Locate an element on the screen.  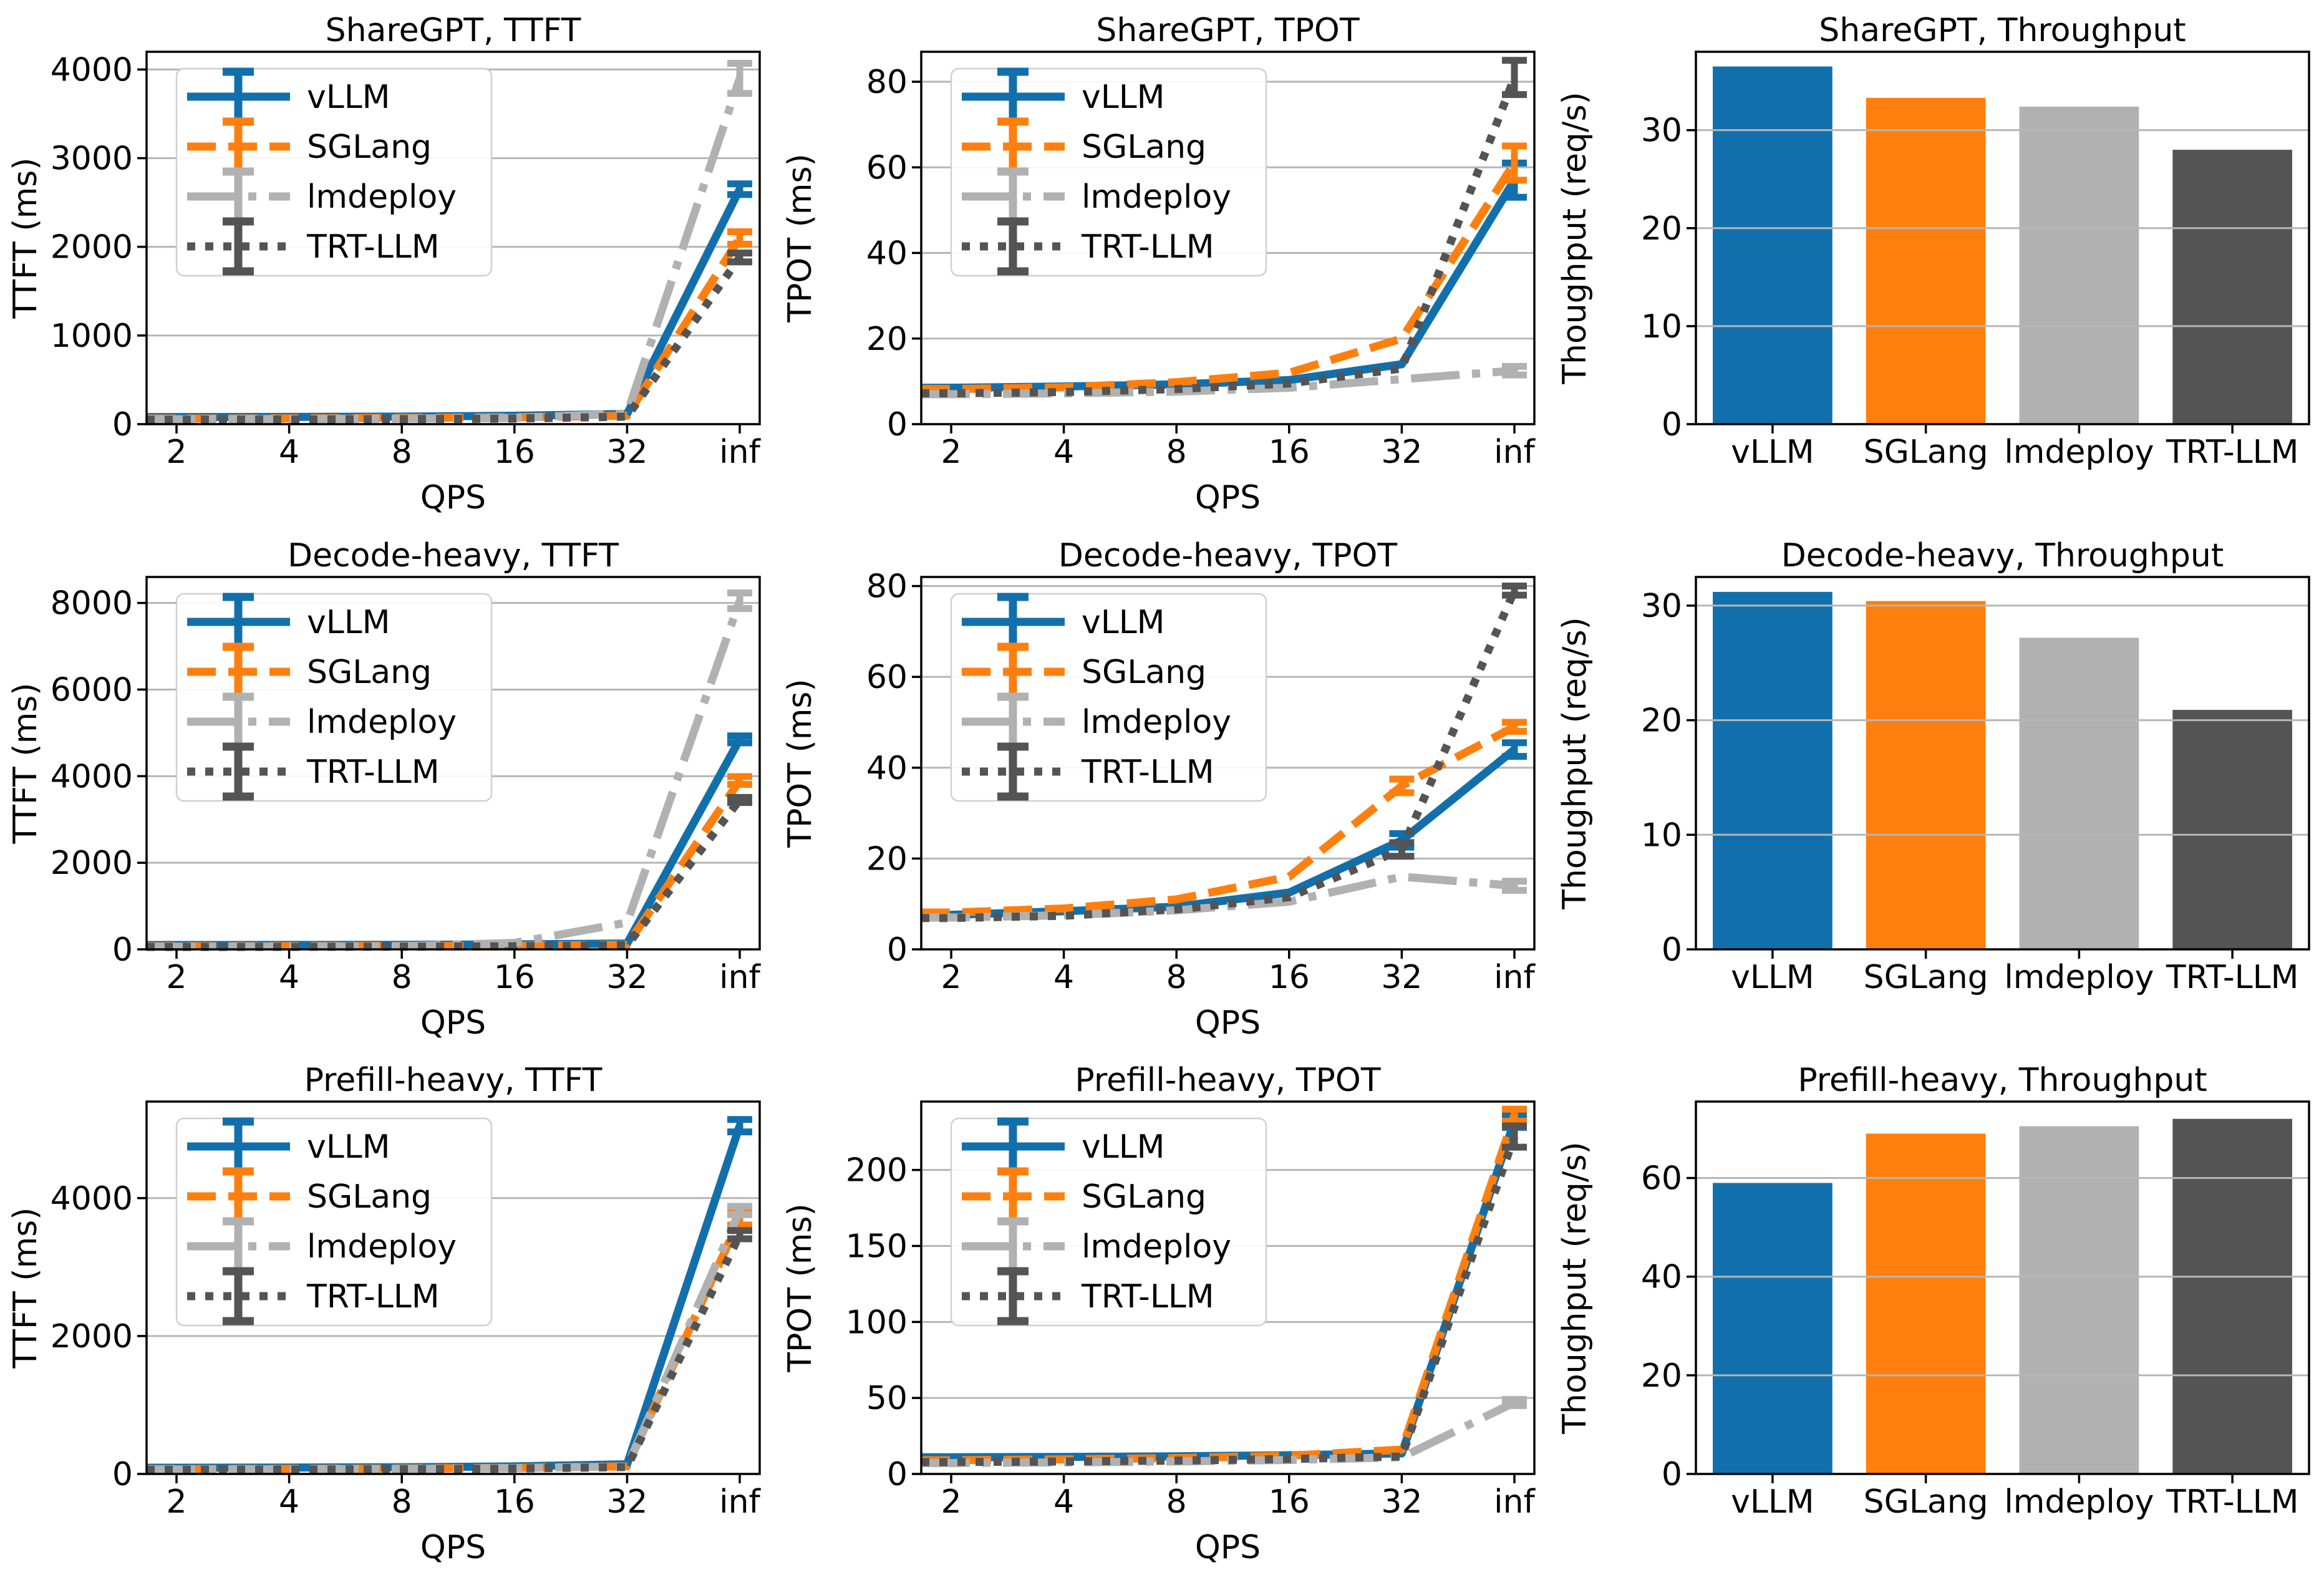
chart-title: Decode-heavy, TPOT is located at coordinates (1228, 556).